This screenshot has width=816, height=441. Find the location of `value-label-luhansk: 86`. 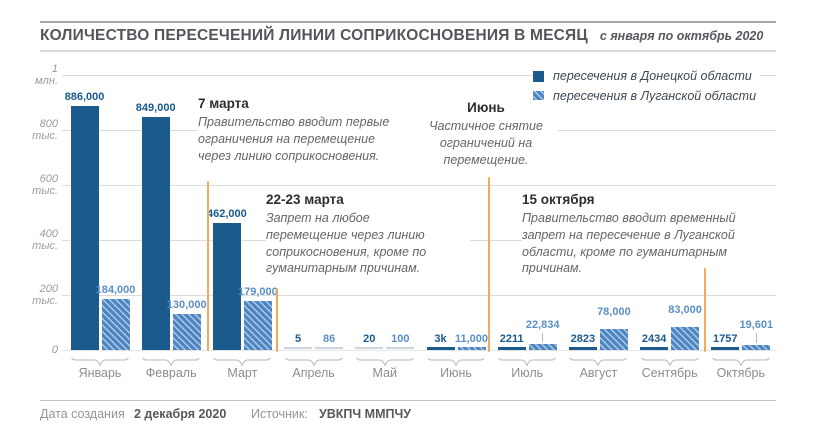

value-label-luhansk: 86 is located at coordinates (329, 339).